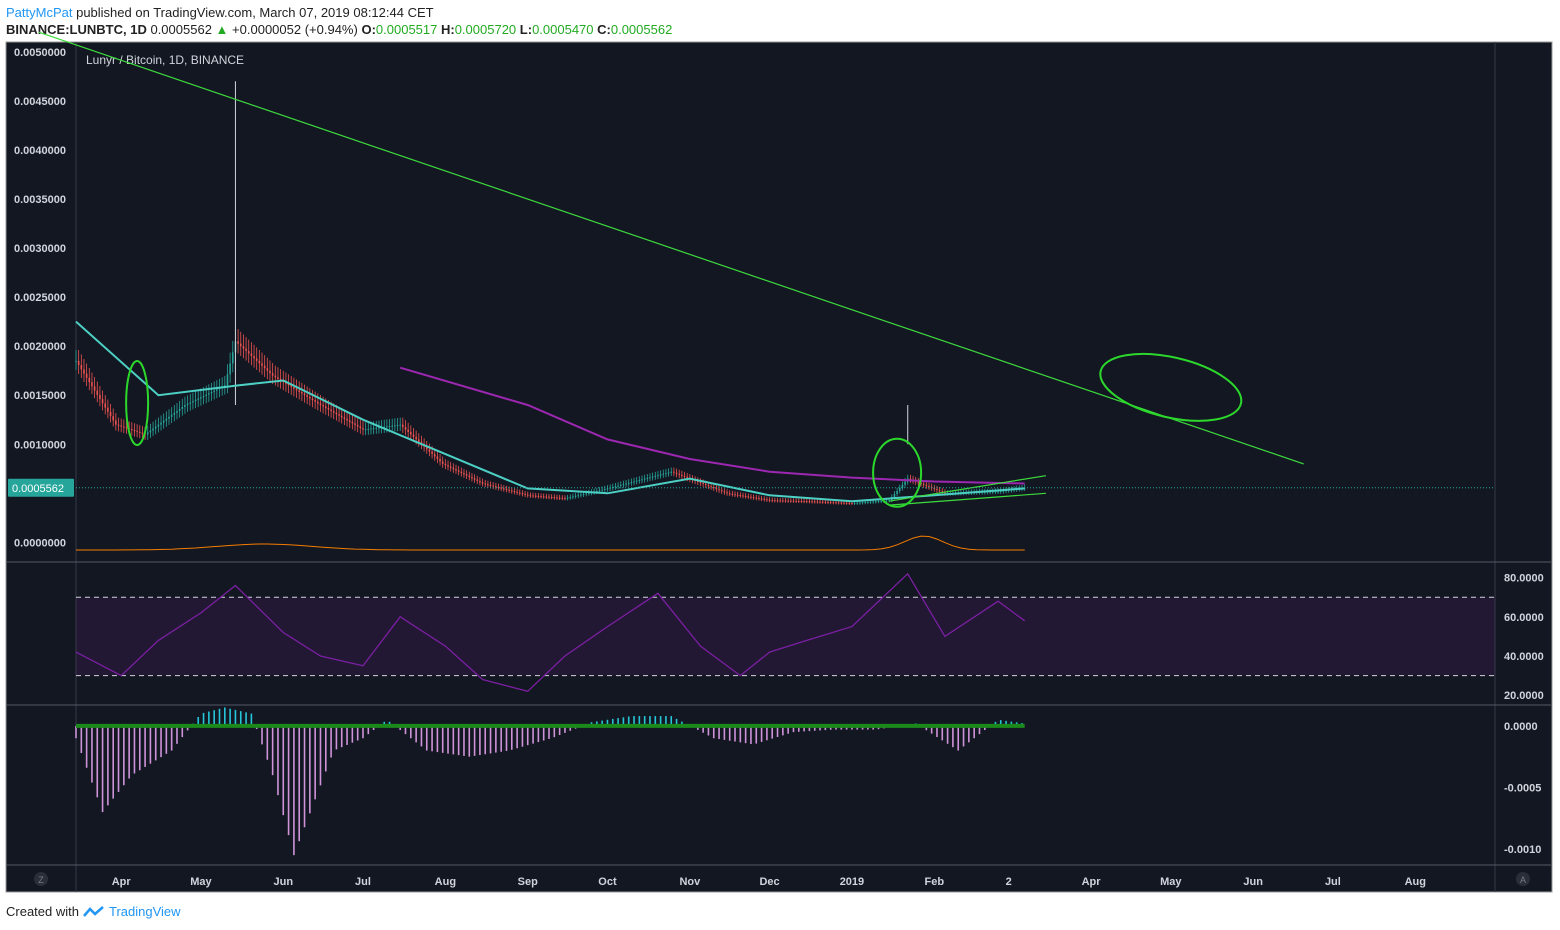  What do you see at coordinates (1521, 727) in the screenshot?
I see `oscillator-axis-tick-label: 0.0000` at bounding box center [1521, 727].